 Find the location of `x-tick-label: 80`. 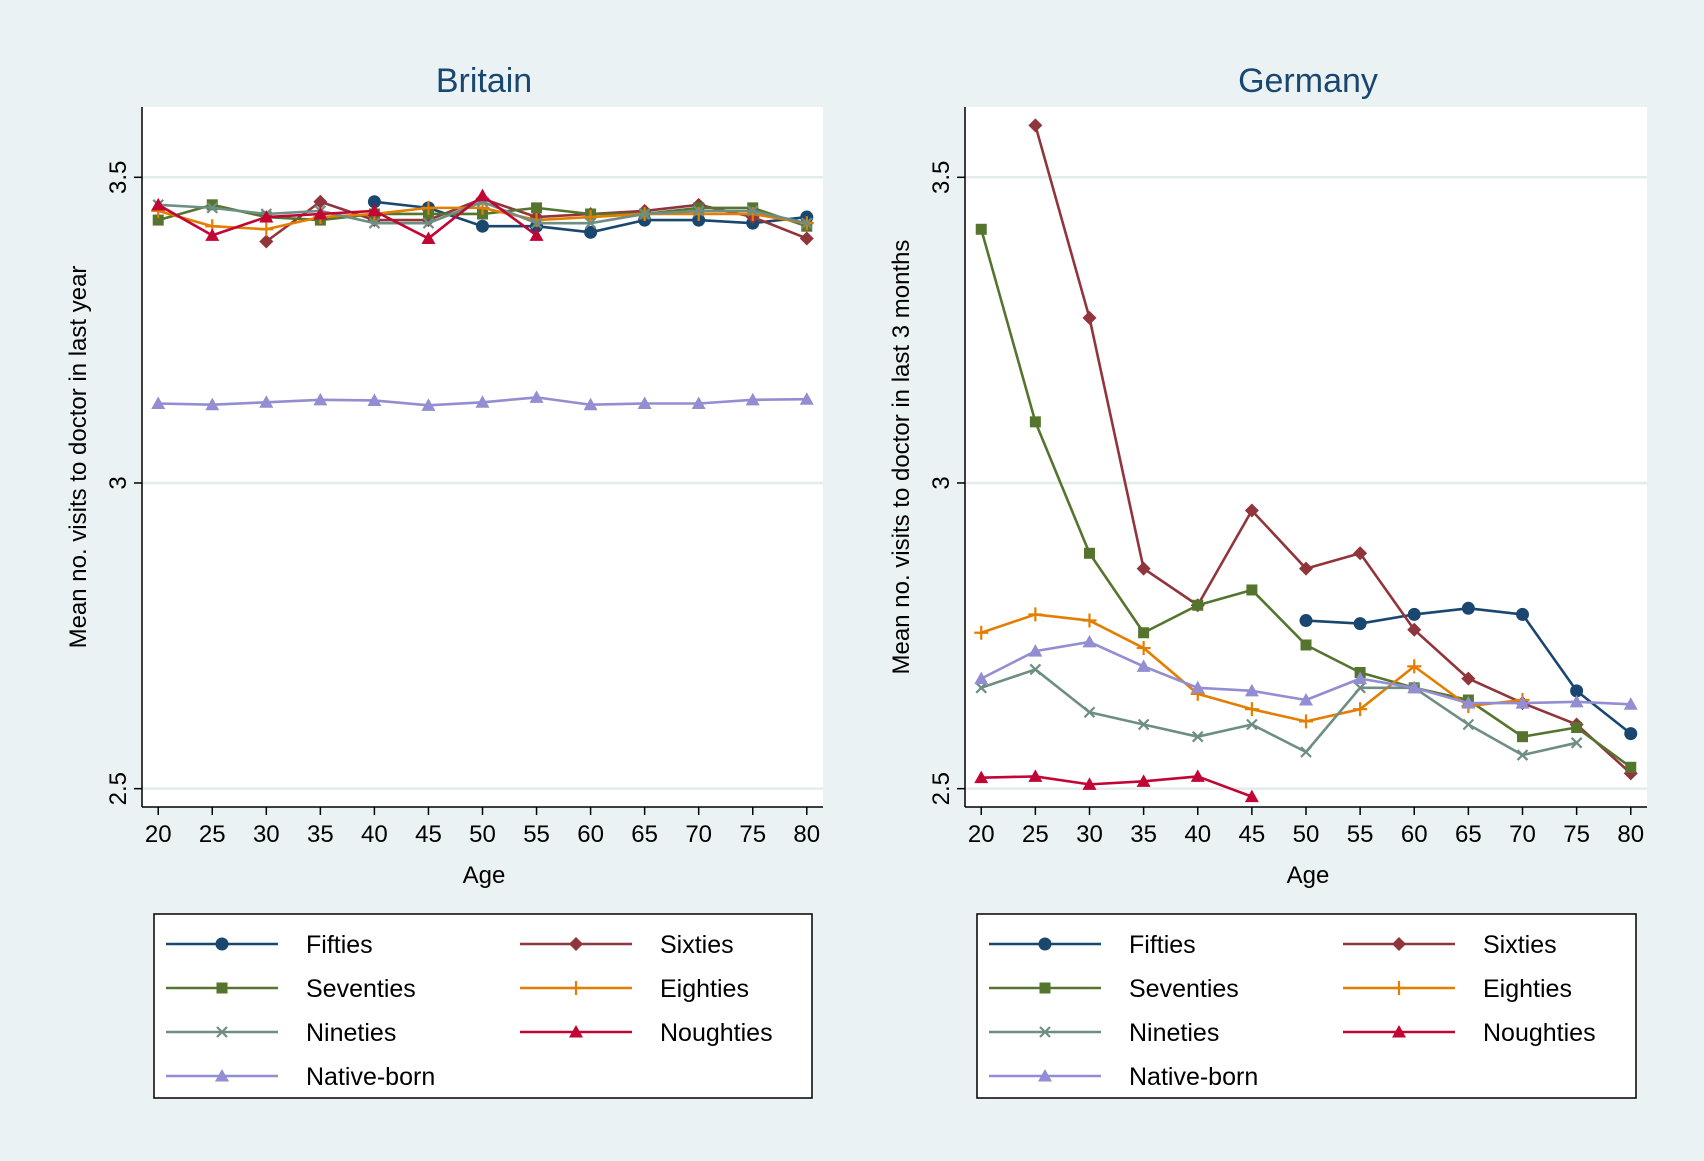

x-tick-label: 80 is located at coordinates (806, 834).